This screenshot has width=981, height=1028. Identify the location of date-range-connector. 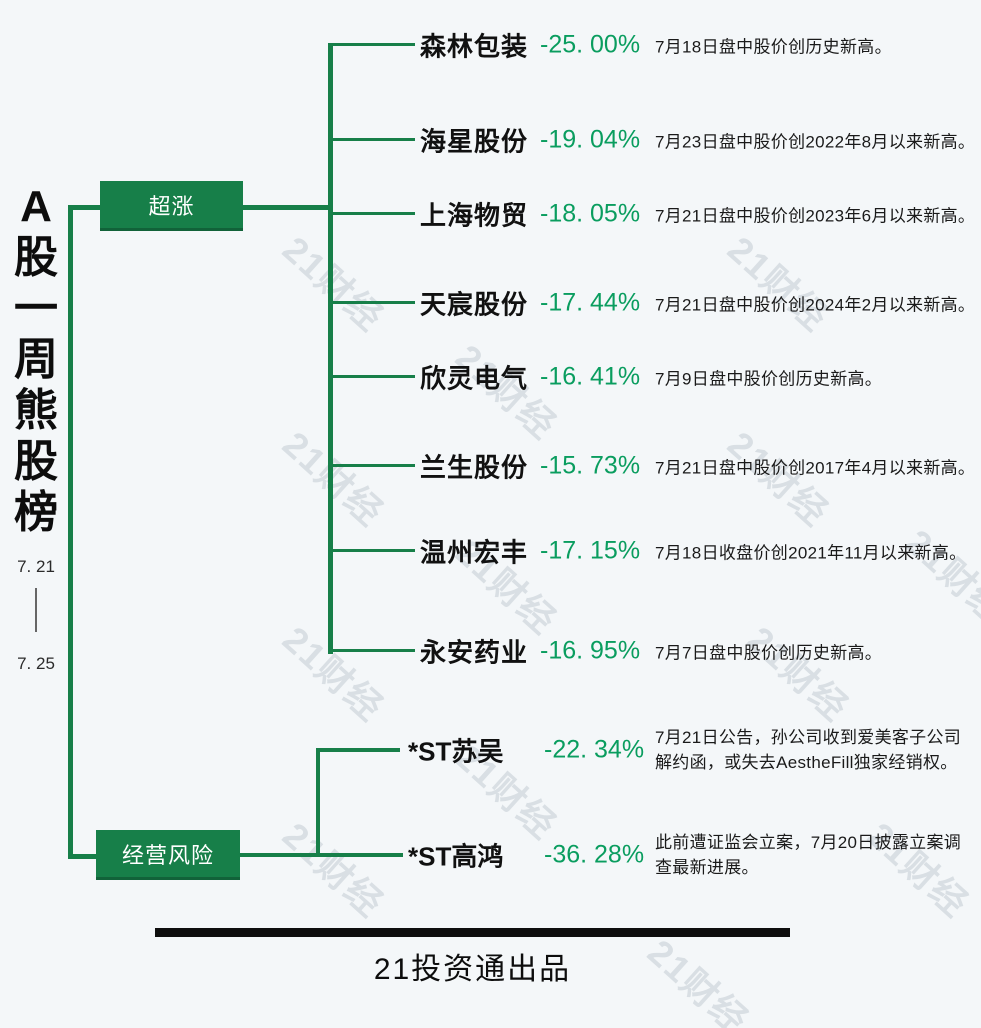
(36, 610).